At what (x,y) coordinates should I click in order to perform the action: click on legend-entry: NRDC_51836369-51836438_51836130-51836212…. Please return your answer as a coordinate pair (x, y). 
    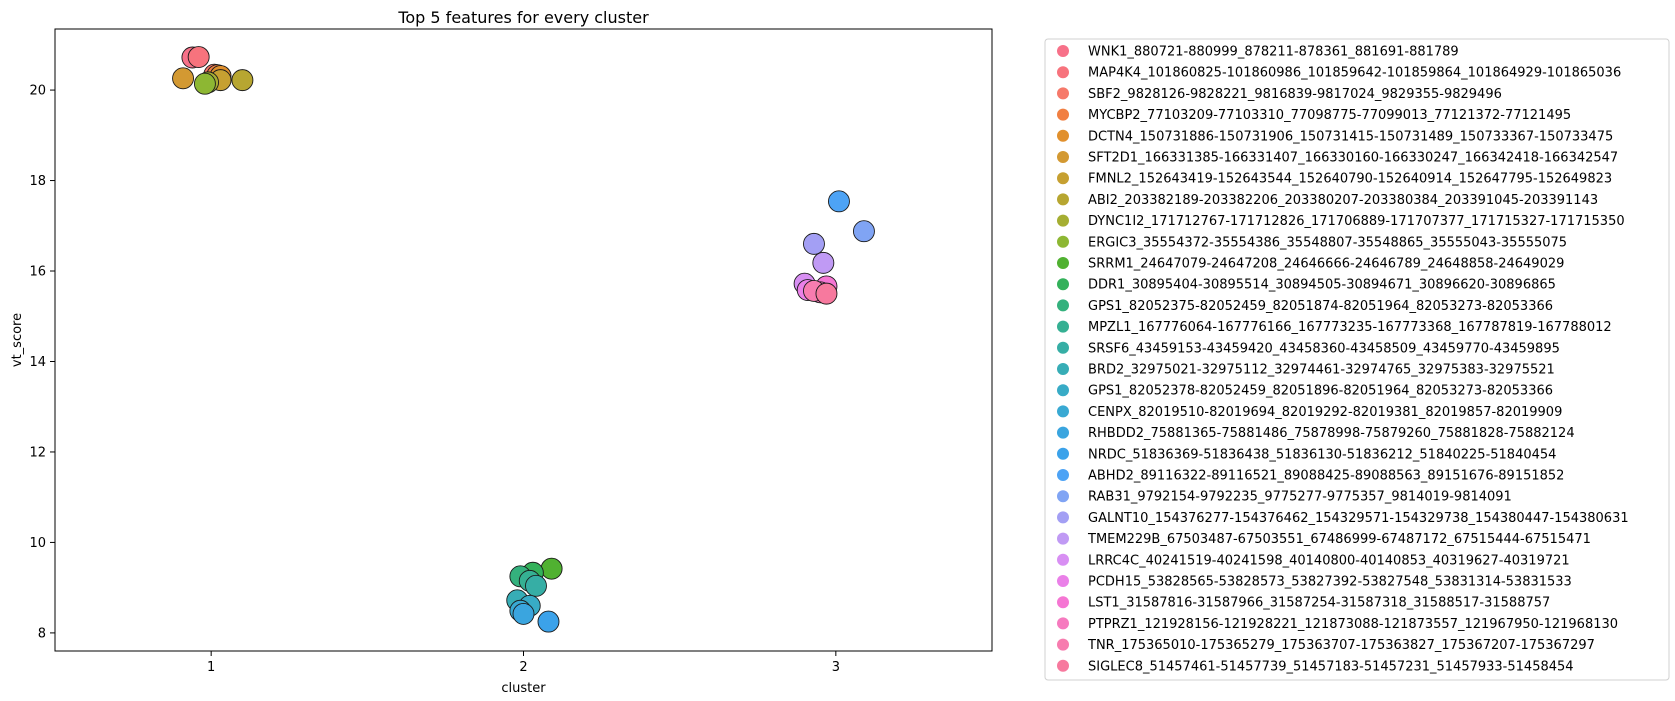
    Looking at the image, I should click on (1306, 454).